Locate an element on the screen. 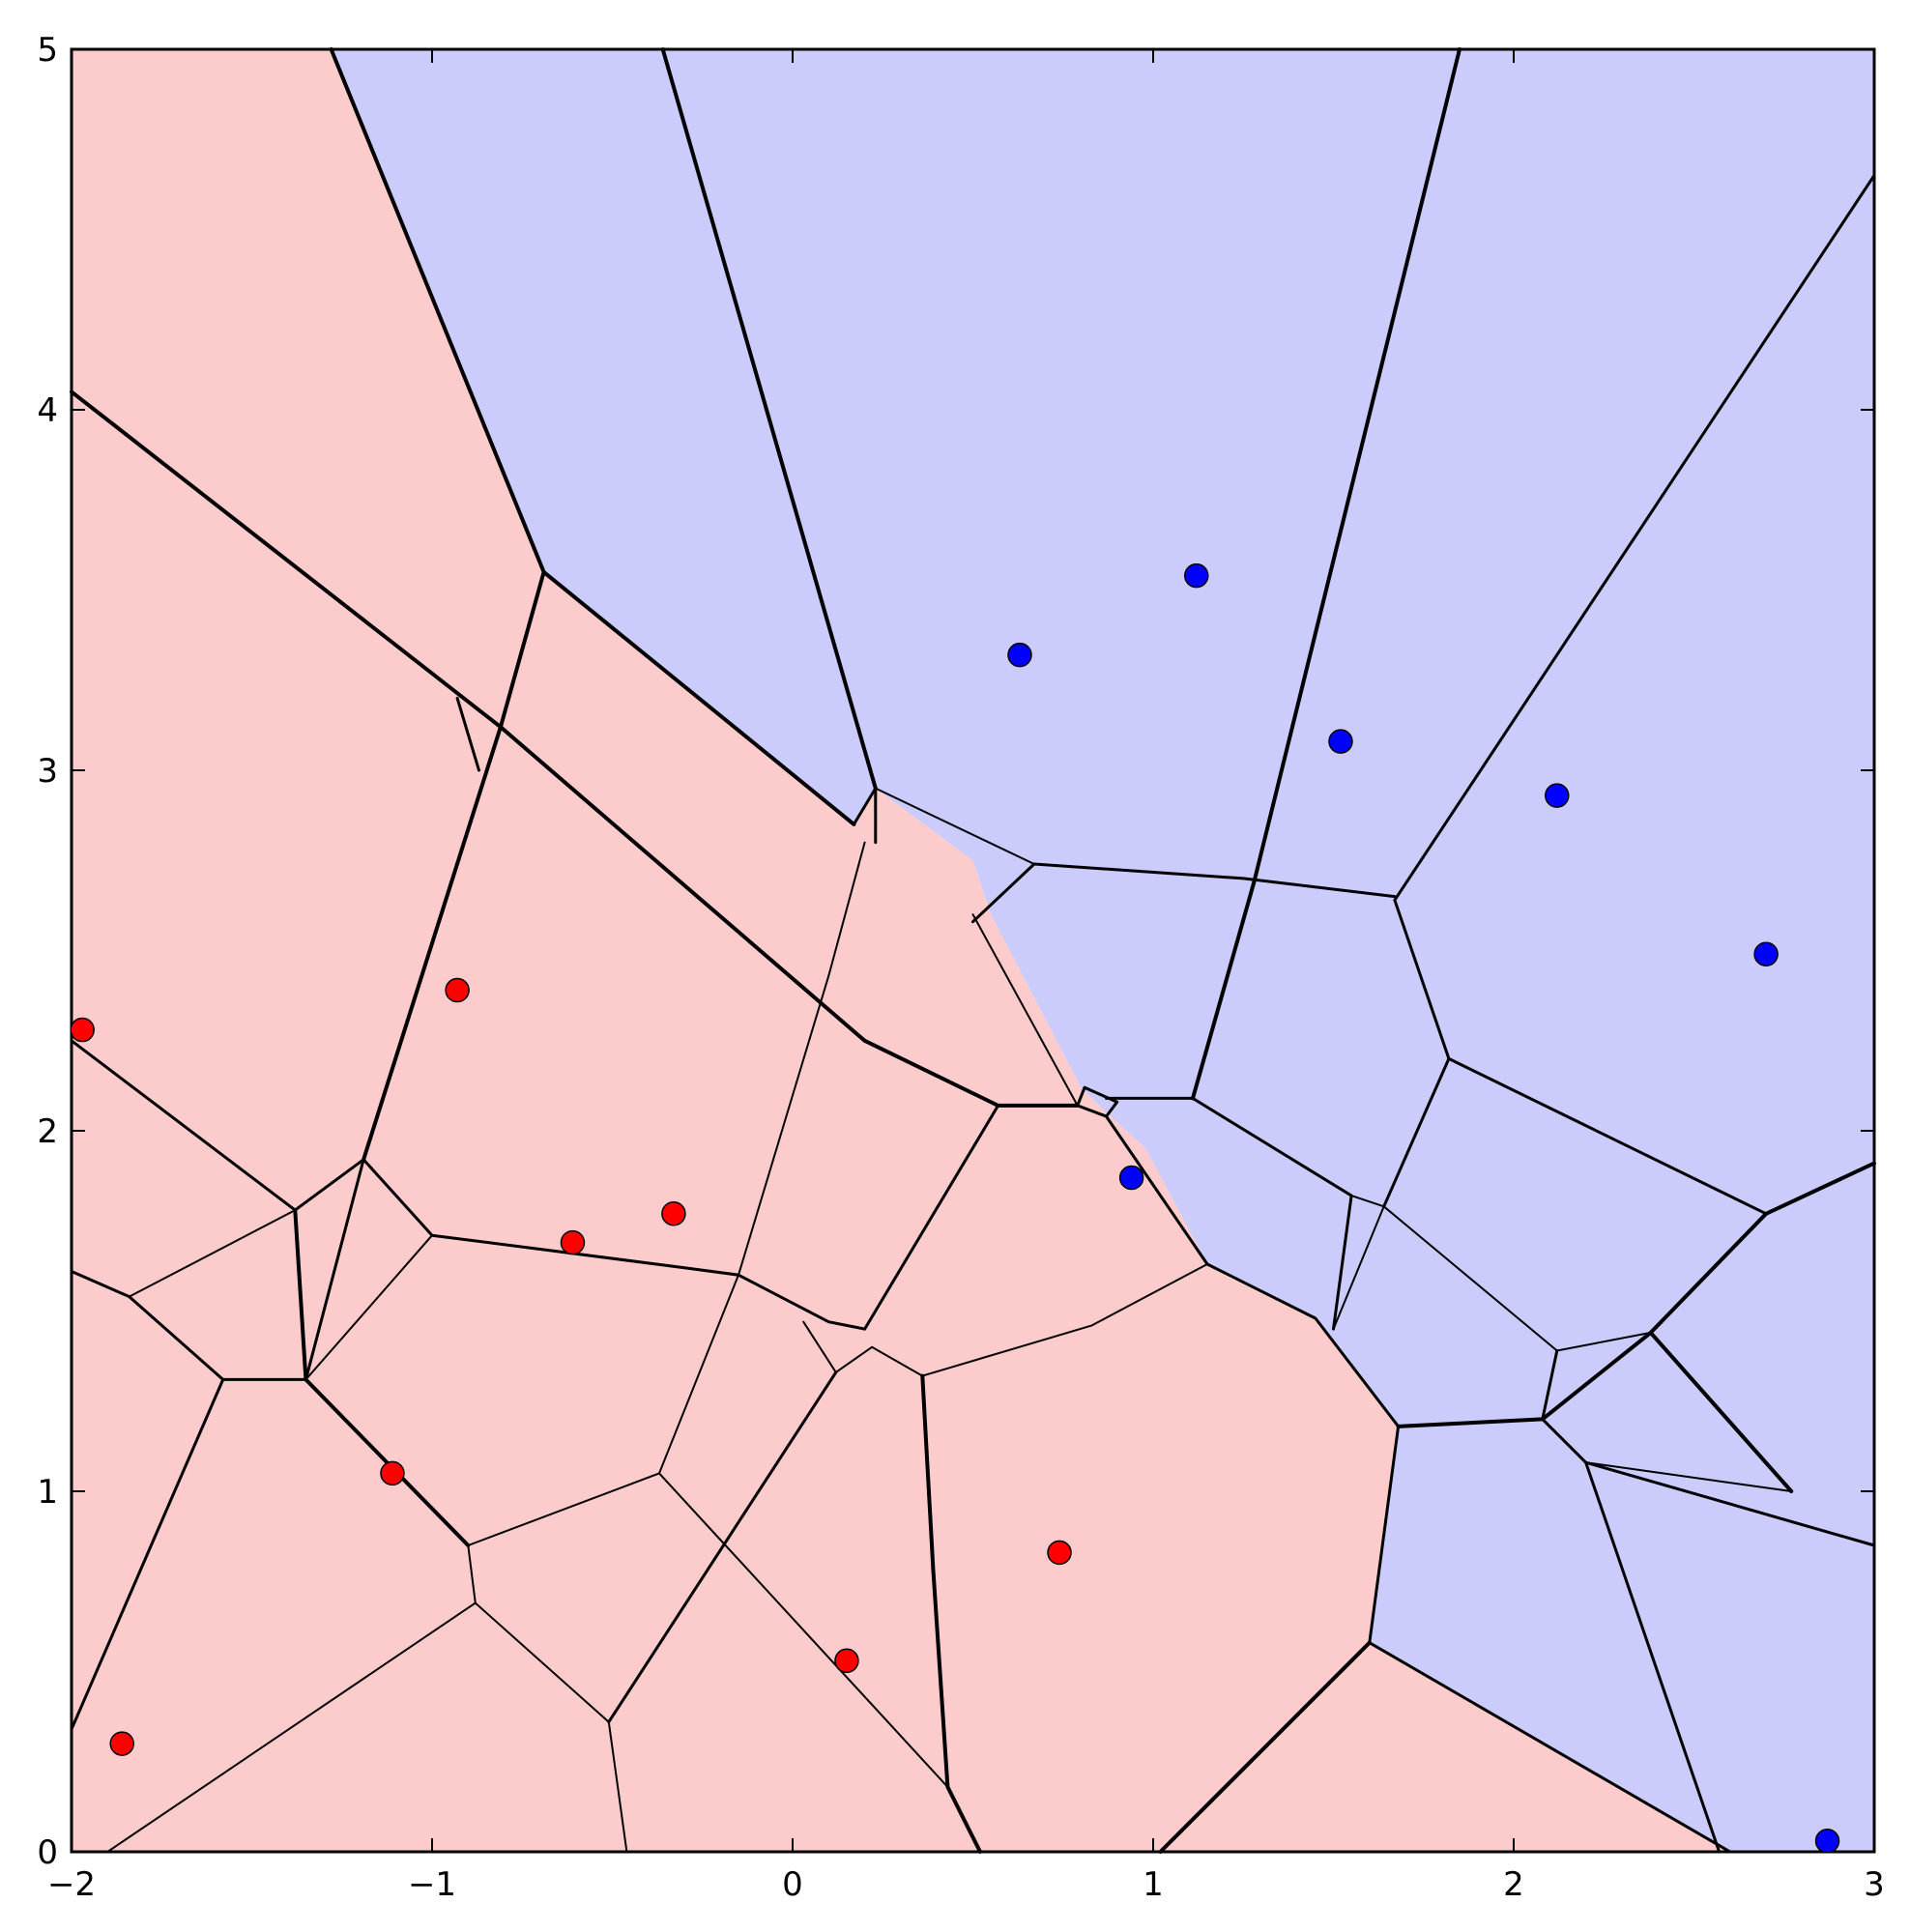 The width and height of the screenshot is (1910, 1932). y-tick-label-3: 3 is located at coordinates (47, 771).